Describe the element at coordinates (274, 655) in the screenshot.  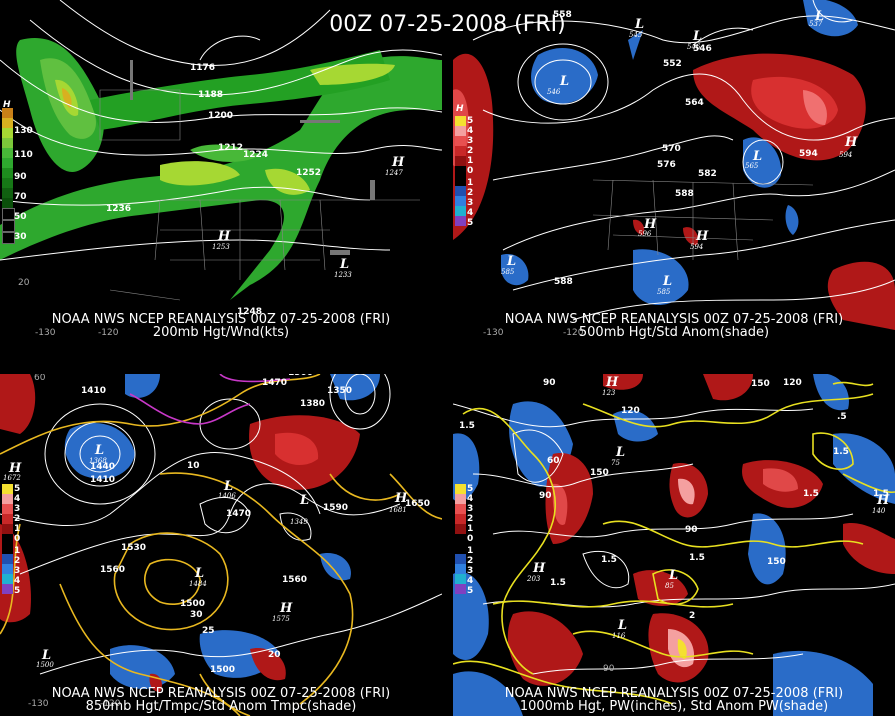
I see `temp-label: 20` at that location.